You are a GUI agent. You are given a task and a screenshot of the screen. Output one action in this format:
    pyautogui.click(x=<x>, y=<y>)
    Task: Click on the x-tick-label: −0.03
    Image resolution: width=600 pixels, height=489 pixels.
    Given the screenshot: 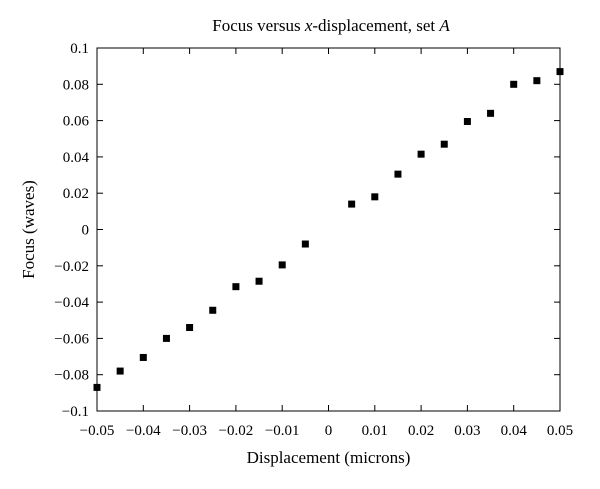 What is the action you would take?
    pyautogui.click(x=189, y=431)
    